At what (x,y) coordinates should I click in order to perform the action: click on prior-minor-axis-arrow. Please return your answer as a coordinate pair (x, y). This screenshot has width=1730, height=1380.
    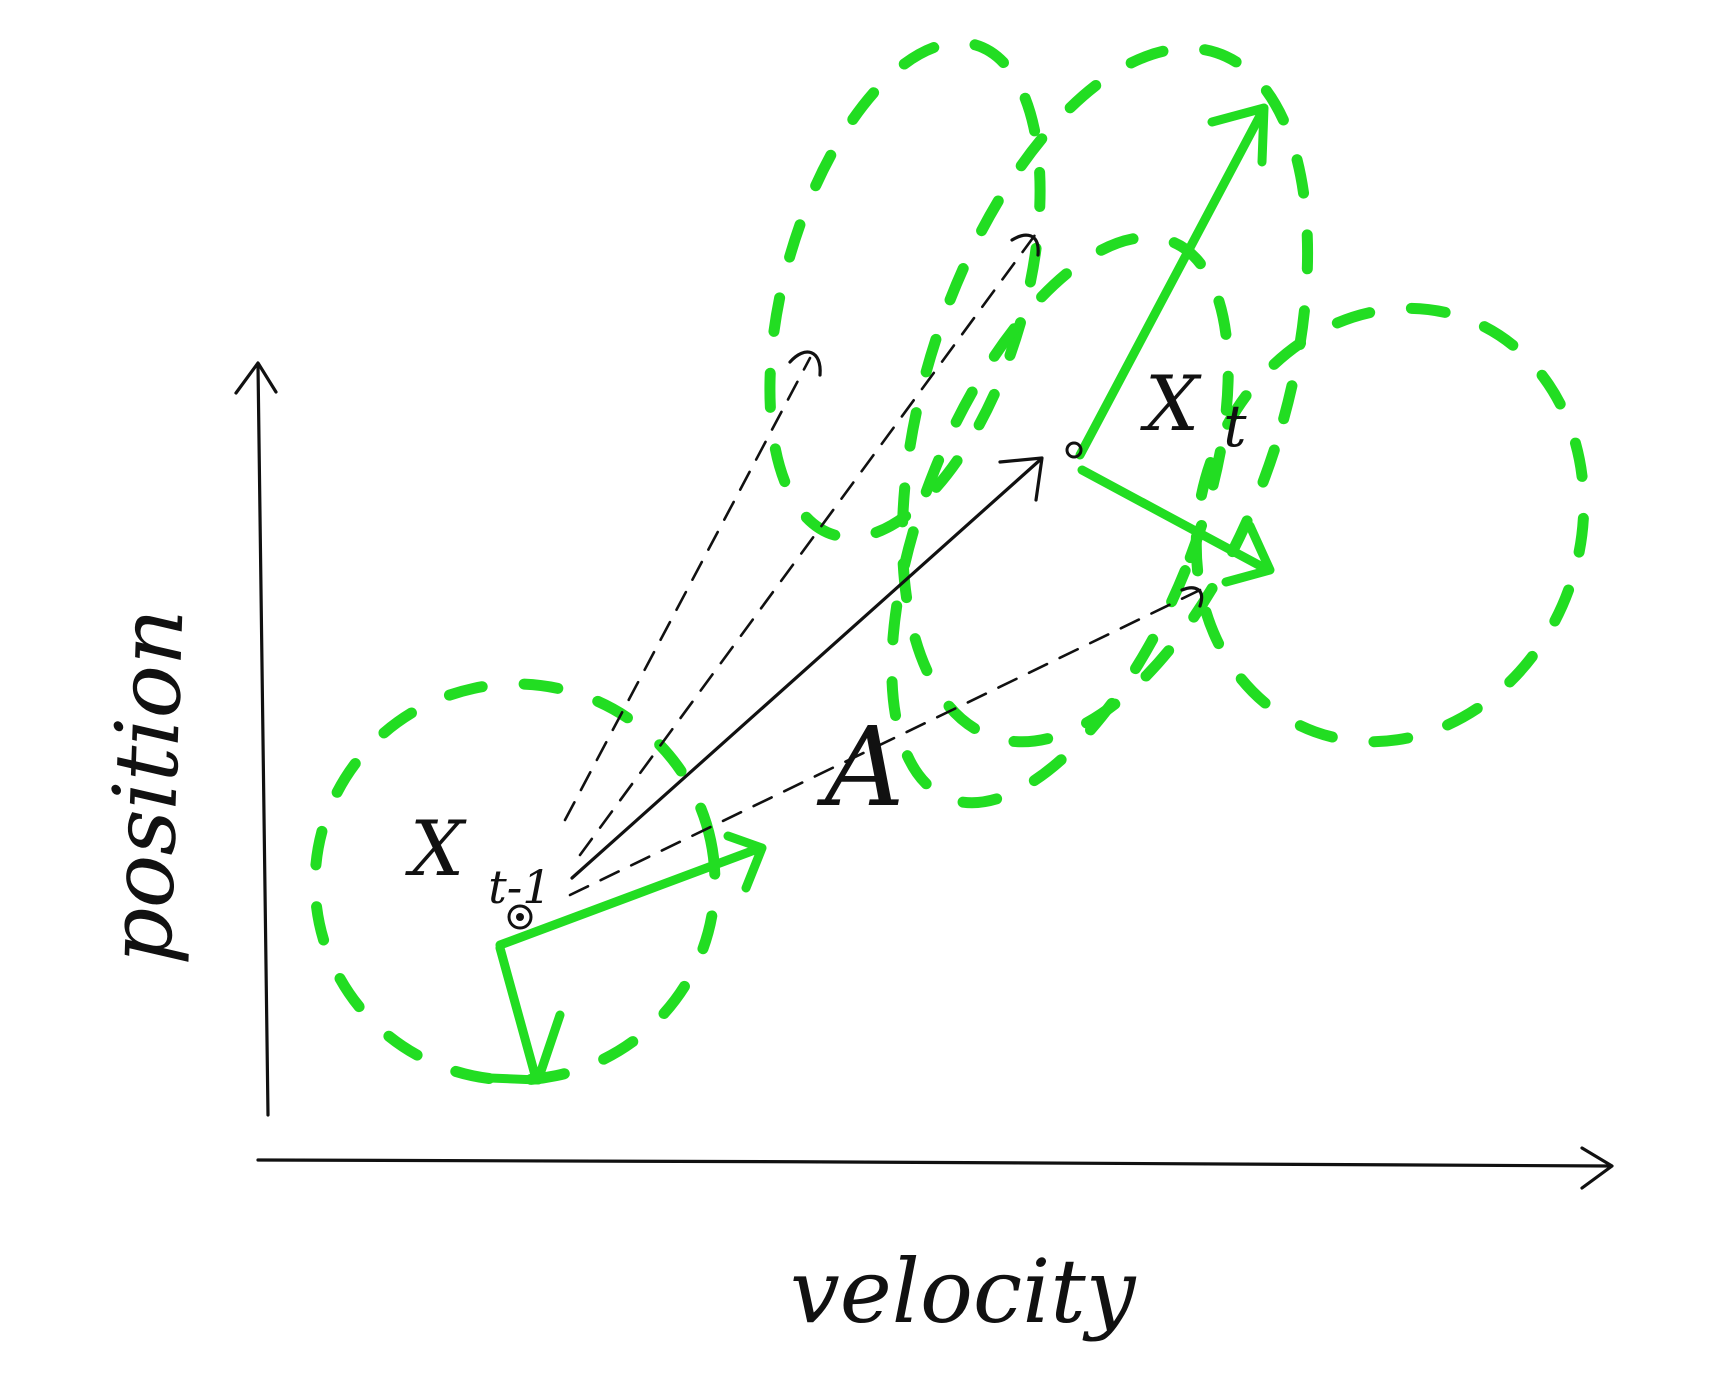
    Looking at the image, I should click on (525, 1014).